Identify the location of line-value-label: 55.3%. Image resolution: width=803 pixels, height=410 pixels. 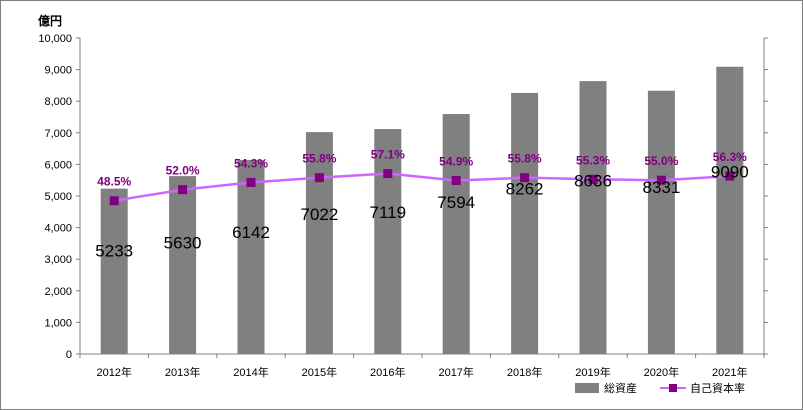
(593, 160).